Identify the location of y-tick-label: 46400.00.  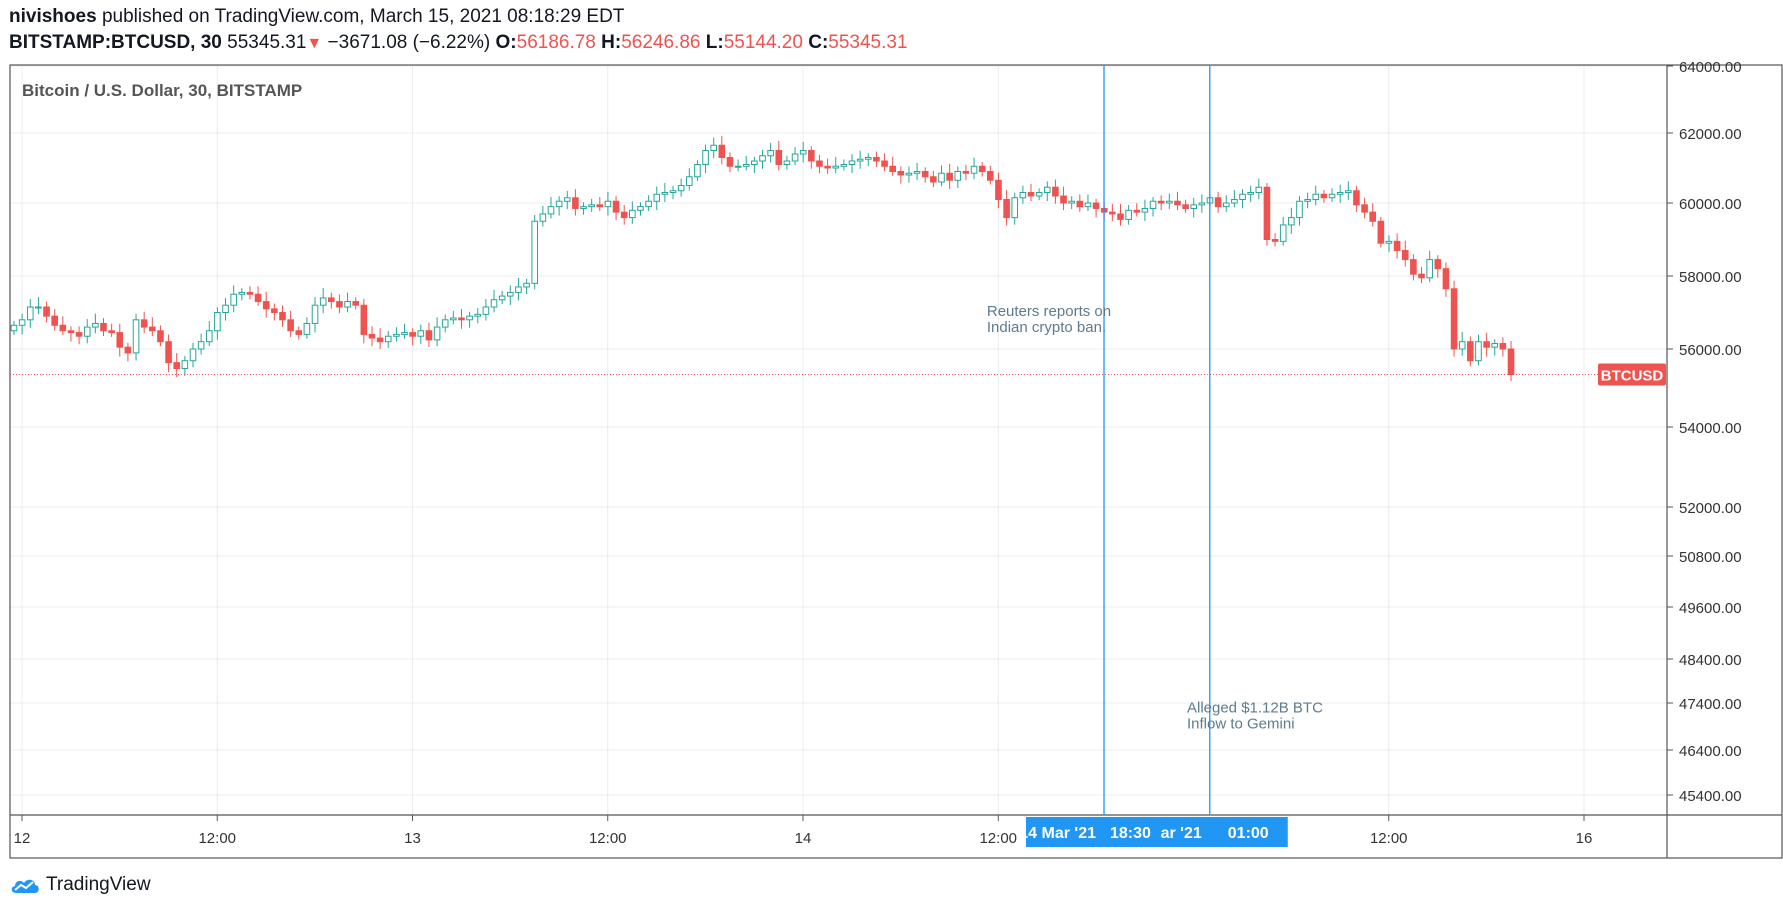
(1710, 751).